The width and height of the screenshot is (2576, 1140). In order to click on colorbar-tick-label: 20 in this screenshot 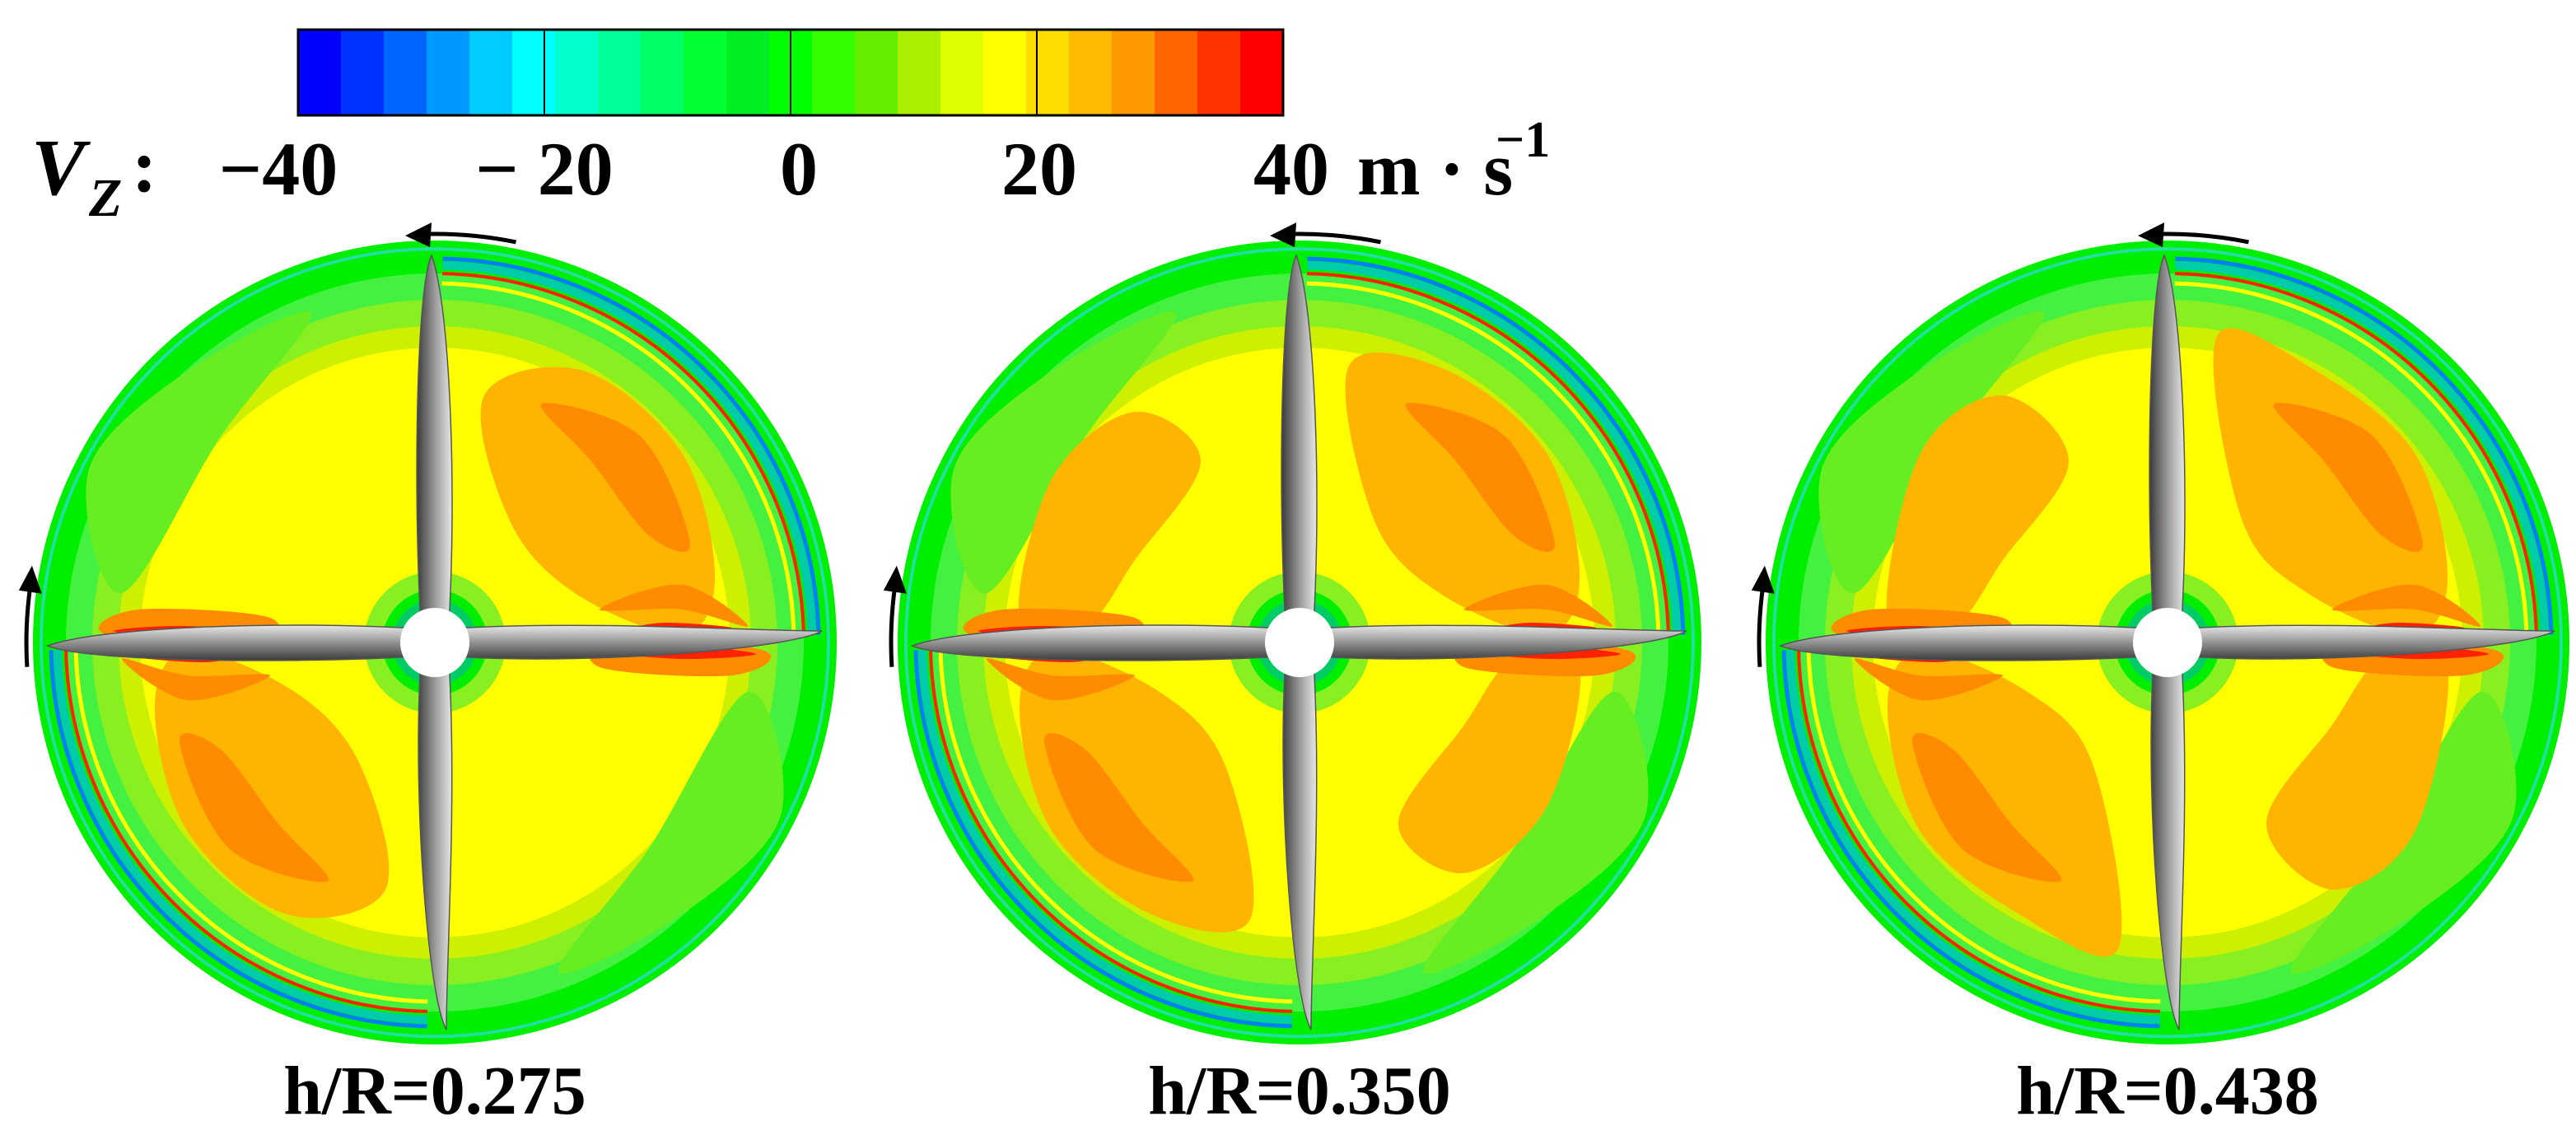, I will do `click(1039, 169)`.